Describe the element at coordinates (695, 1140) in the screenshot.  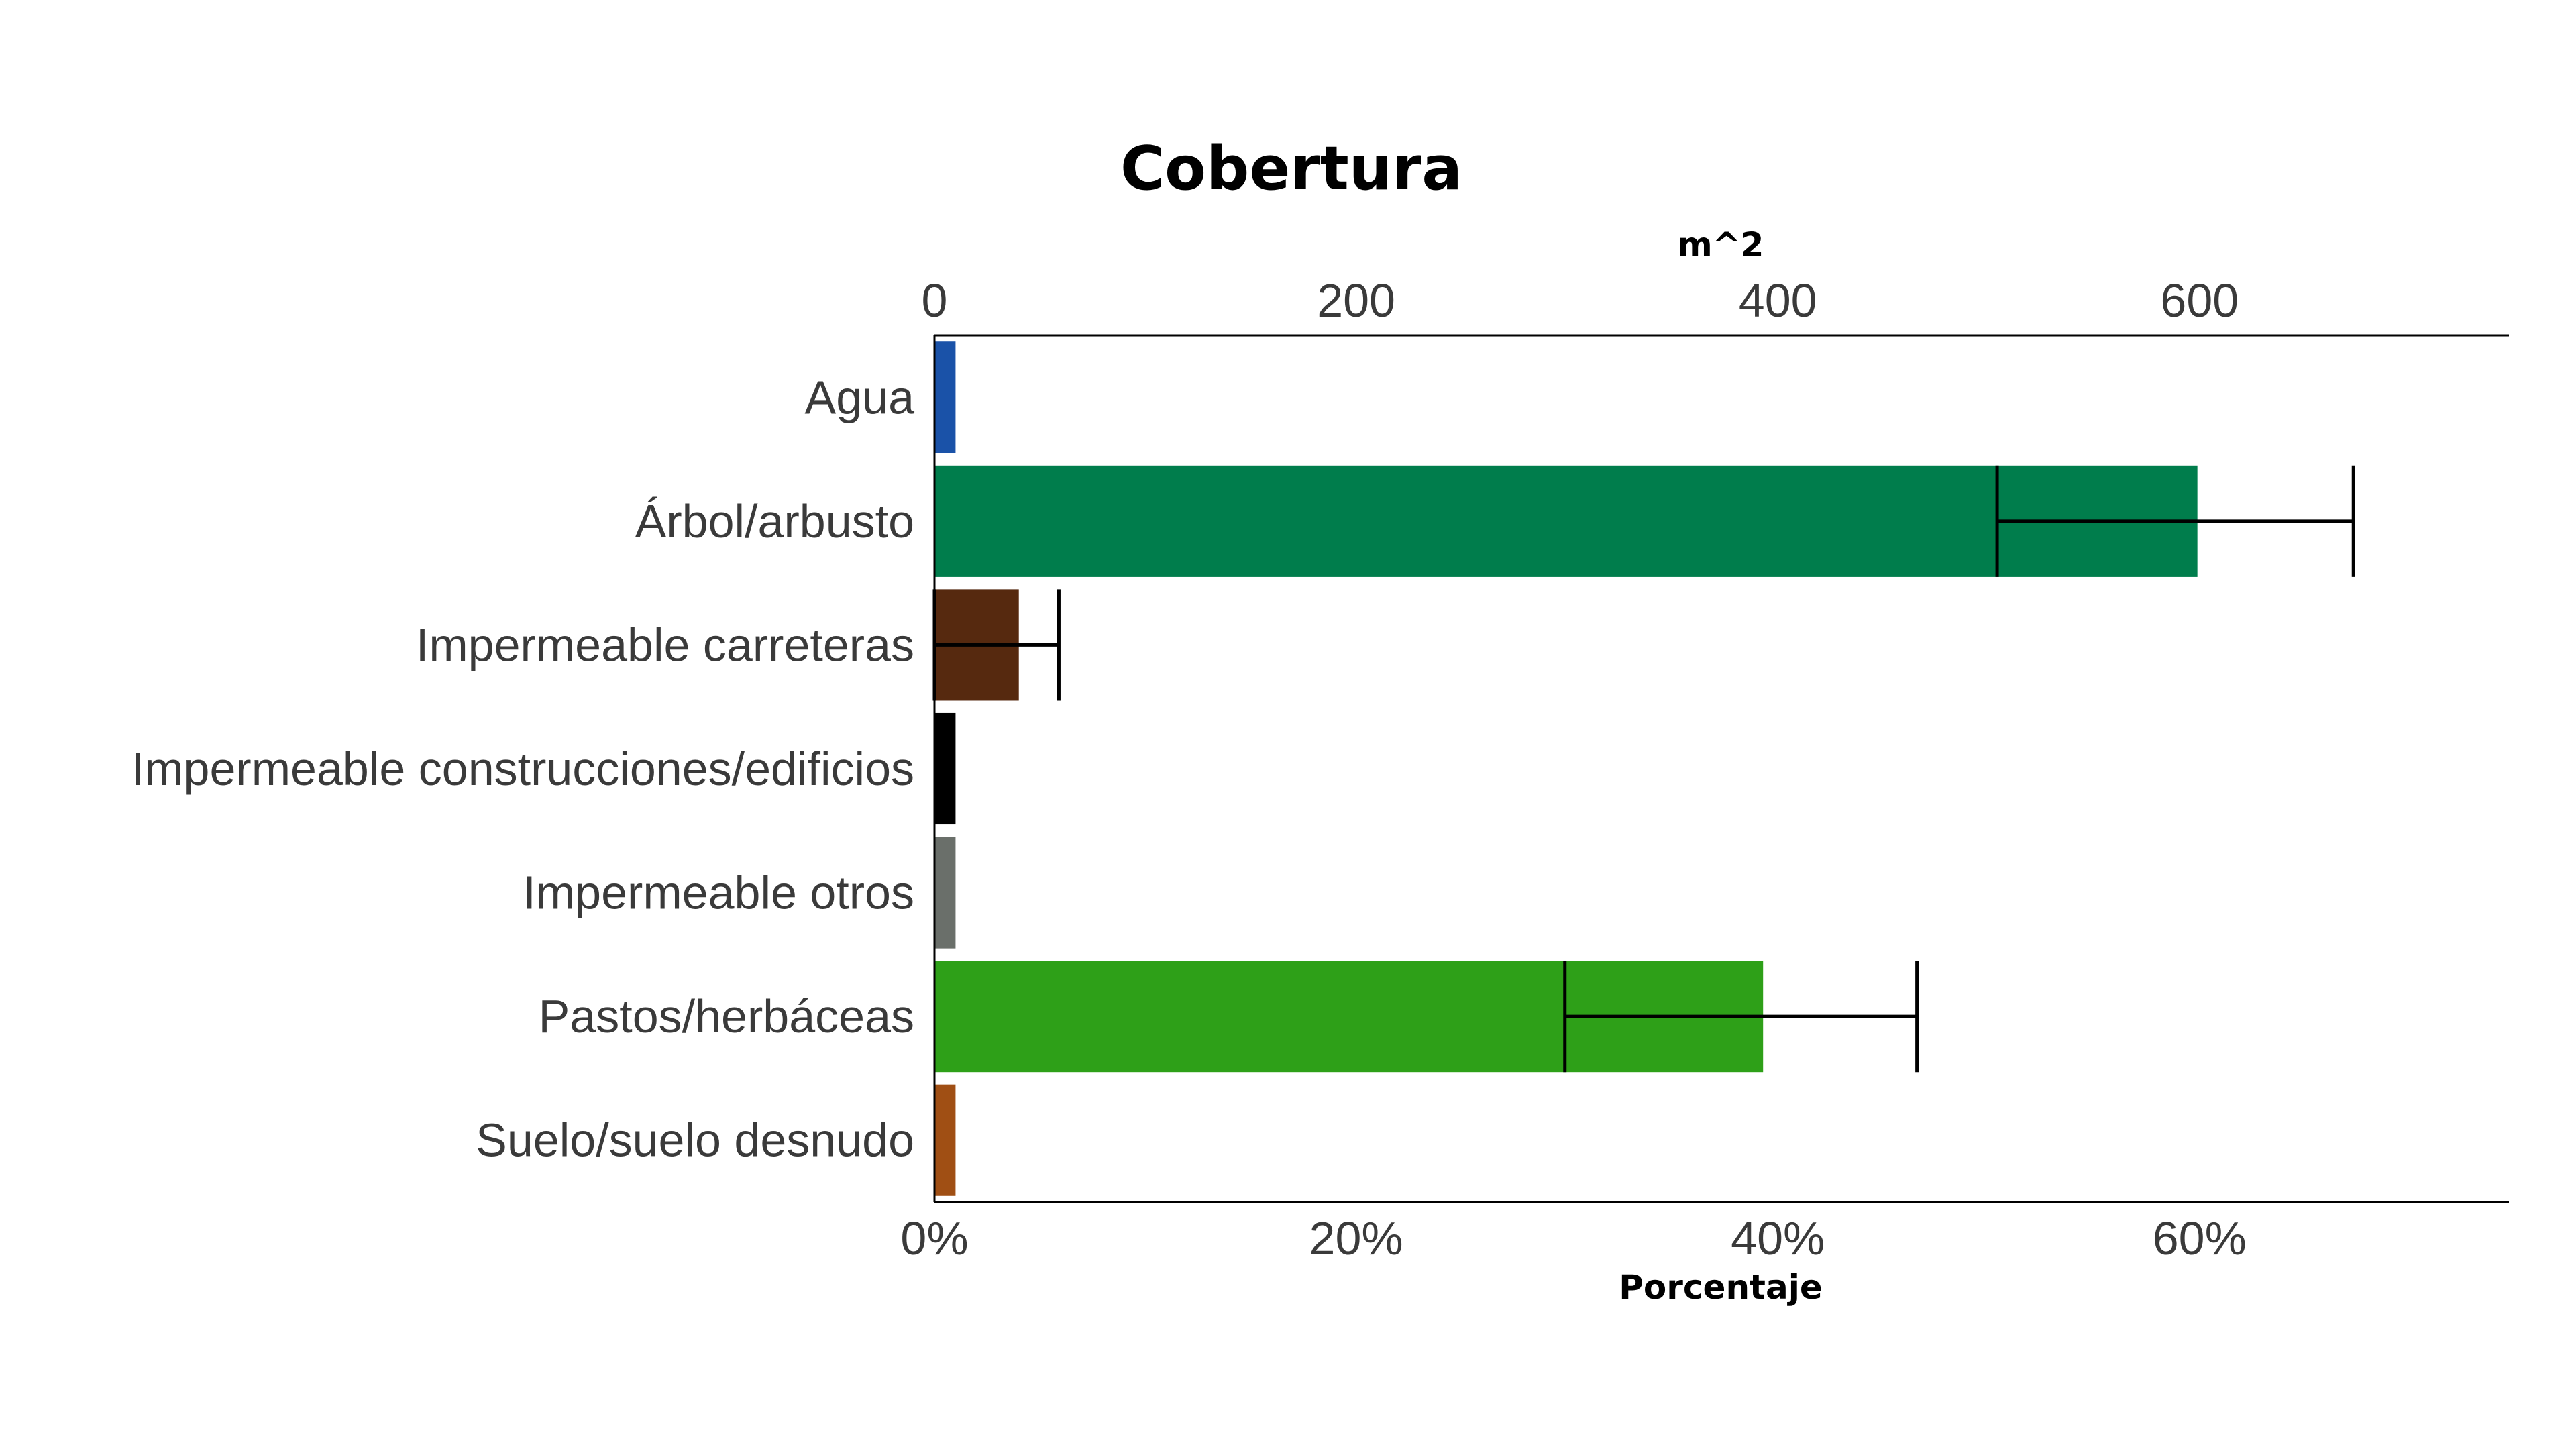
I see `category-label: Suelo/suelo desnudo` at that location.